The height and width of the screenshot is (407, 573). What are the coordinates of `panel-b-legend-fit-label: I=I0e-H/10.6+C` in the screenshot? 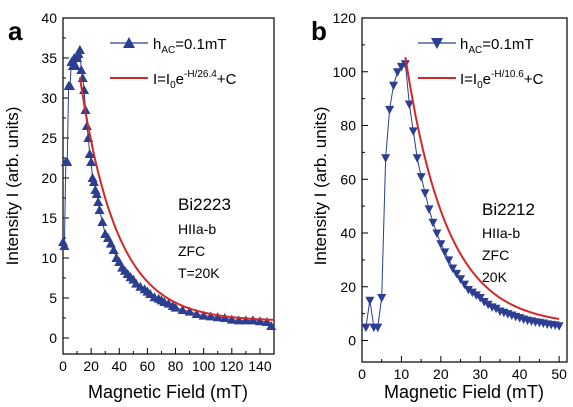 It's located at (502, 80).